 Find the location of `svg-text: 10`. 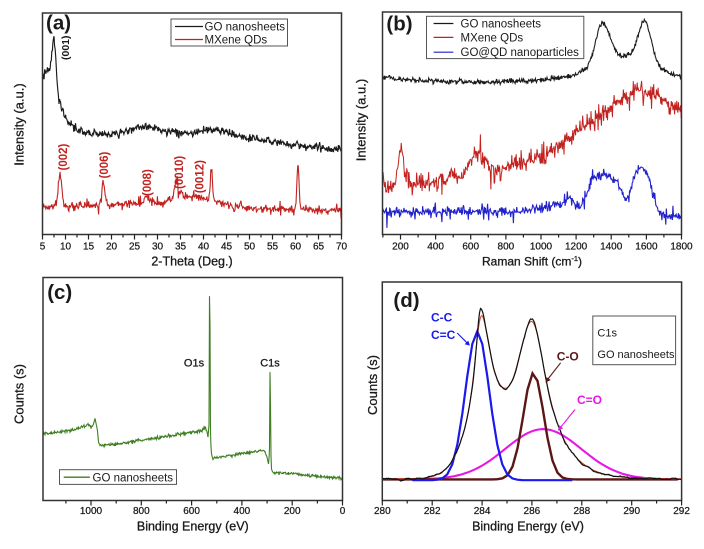

svg-text: 10 is located at coordinates (66, 247).